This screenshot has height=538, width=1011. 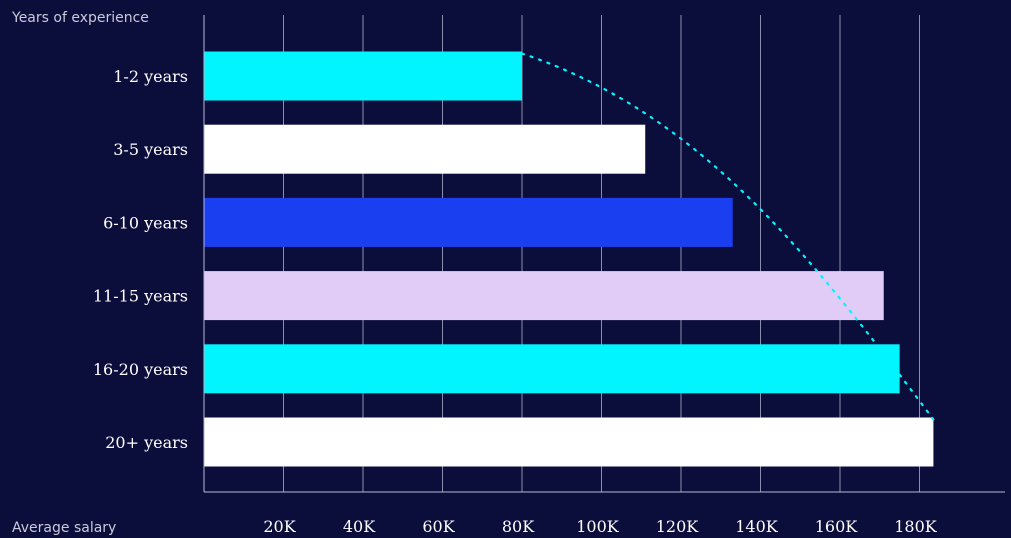 I want to click on y-axis-title: Years of experience, so click(x=80, y=18).